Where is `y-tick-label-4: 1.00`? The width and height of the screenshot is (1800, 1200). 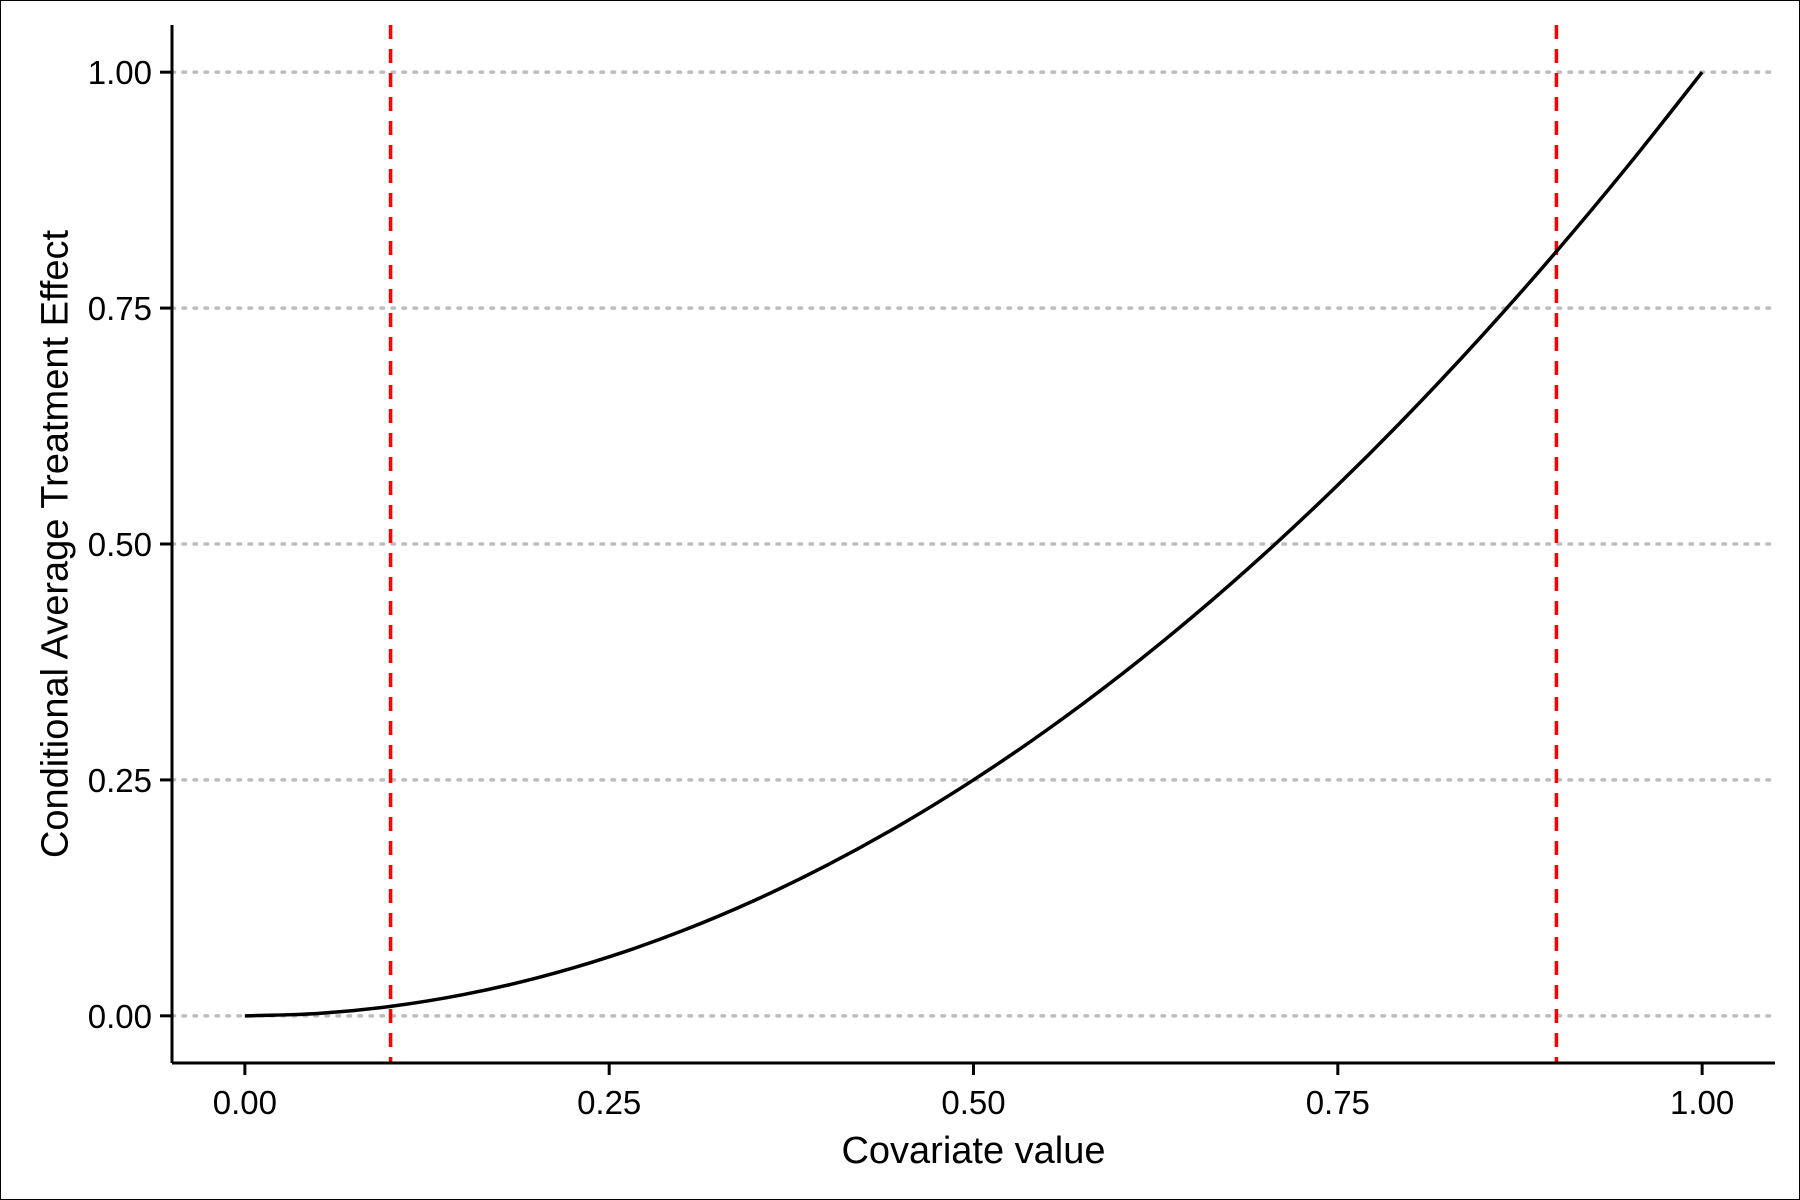
y-tick-label-4: 1.00 is located at coordinates (120, 72).